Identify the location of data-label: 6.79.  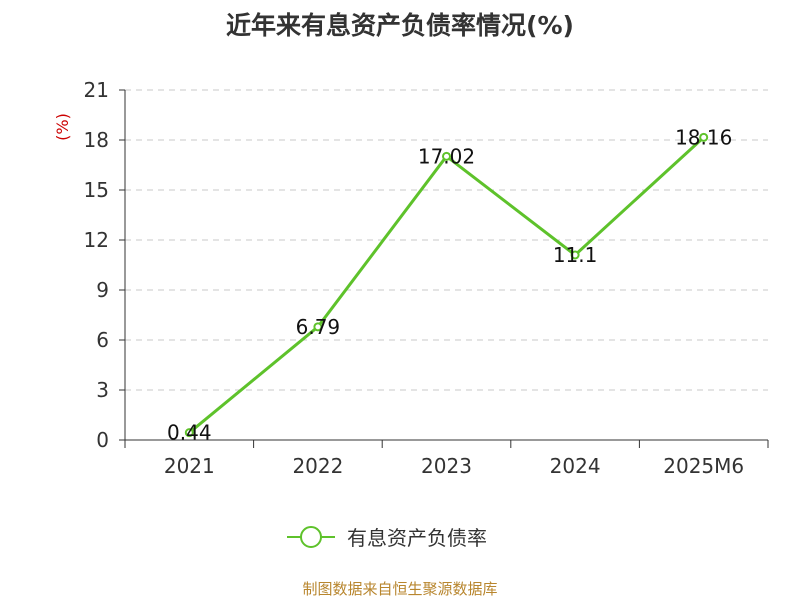
(318, 327).